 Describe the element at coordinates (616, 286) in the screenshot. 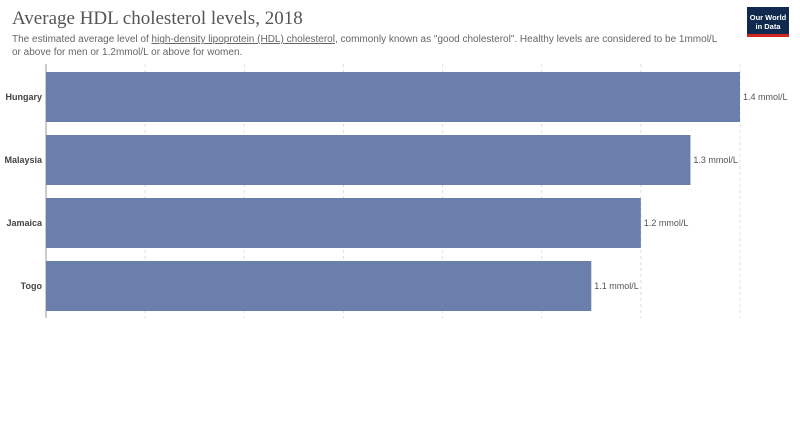

I see `value-label: 1.1 mmol/L` at that location.